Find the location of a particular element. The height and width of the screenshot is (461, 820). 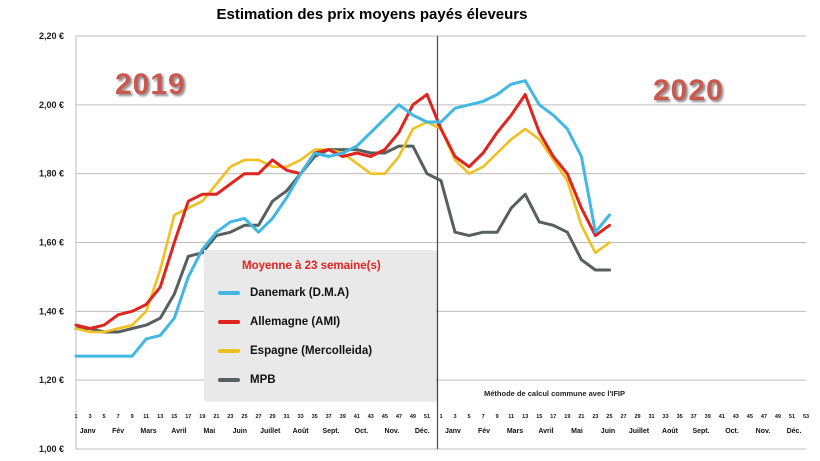

svg-text: 1,20 € is located at coordinates (51, 380).